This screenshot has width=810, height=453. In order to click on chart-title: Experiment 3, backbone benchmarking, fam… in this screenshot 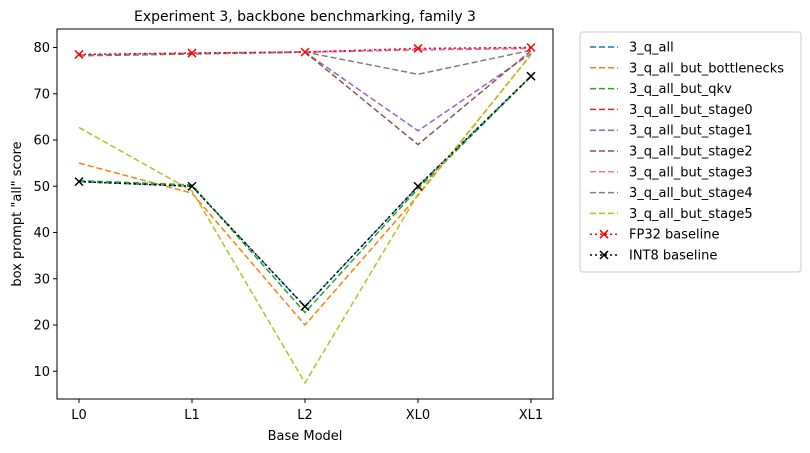, I will do `click(305, 17)`.